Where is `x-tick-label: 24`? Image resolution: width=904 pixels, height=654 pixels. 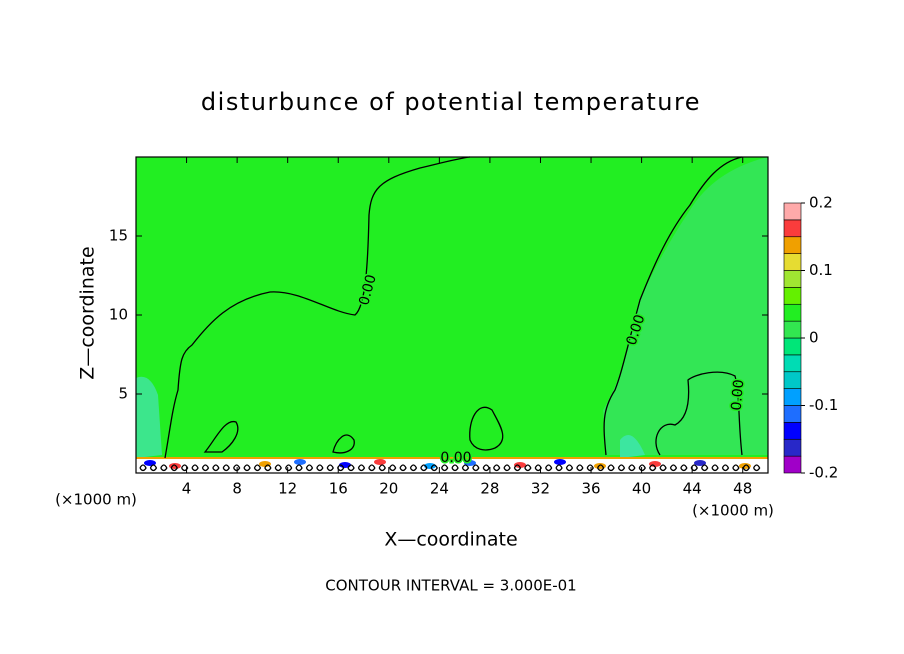
x-tick-label: 24 is located at coordinates (439, 489).